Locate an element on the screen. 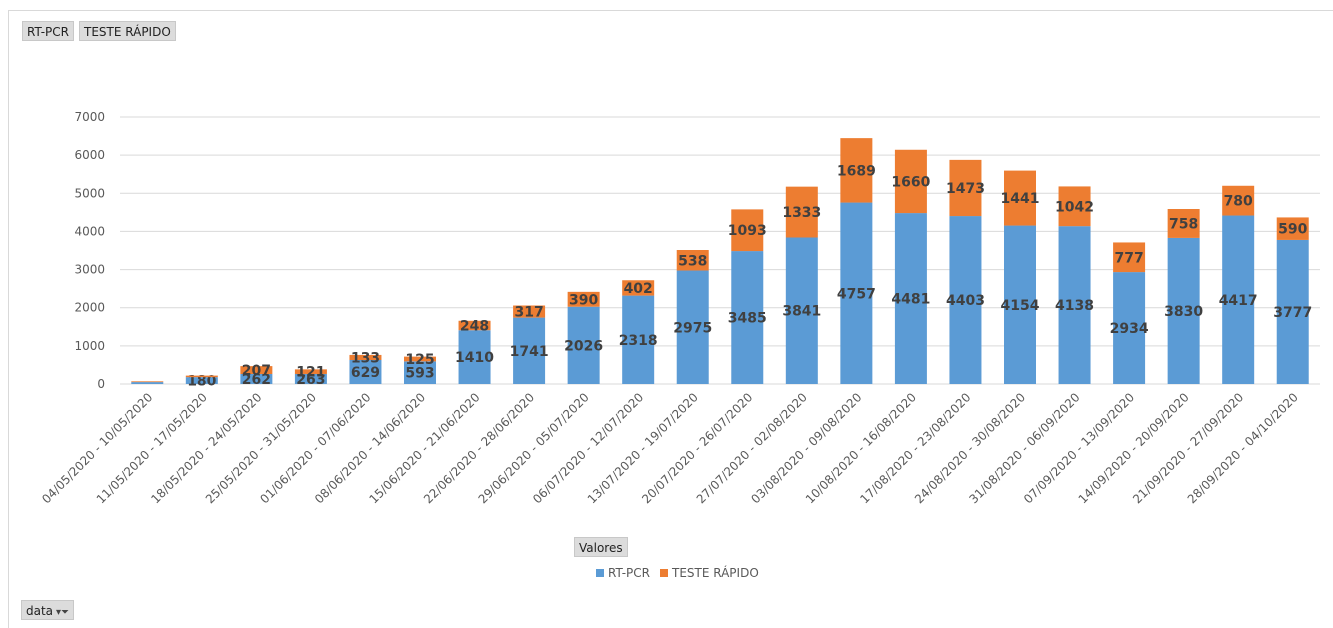 The height and width of the screenshot is (628, 1333). y-tick-label: 6000 is located at coordinates (89, 155).